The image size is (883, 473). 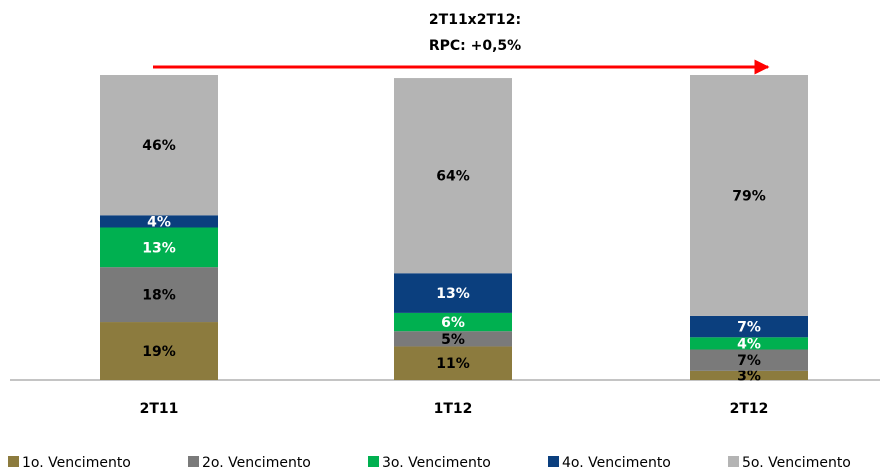 I want to click on legend-label: 3o. Vencimento, so click(x=436, y=463).